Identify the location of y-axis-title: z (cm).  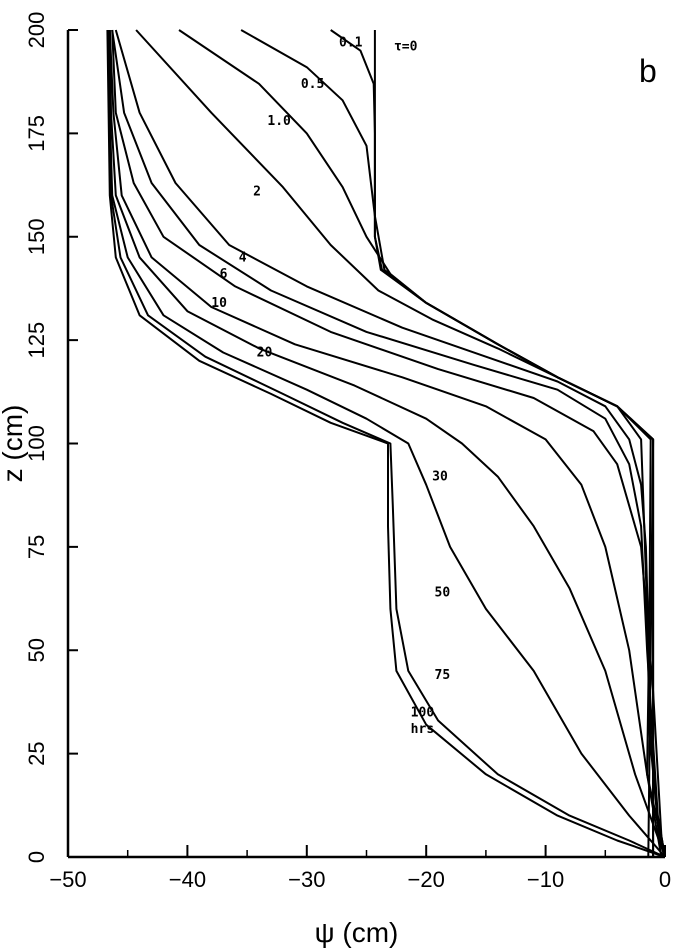
(14, 444).